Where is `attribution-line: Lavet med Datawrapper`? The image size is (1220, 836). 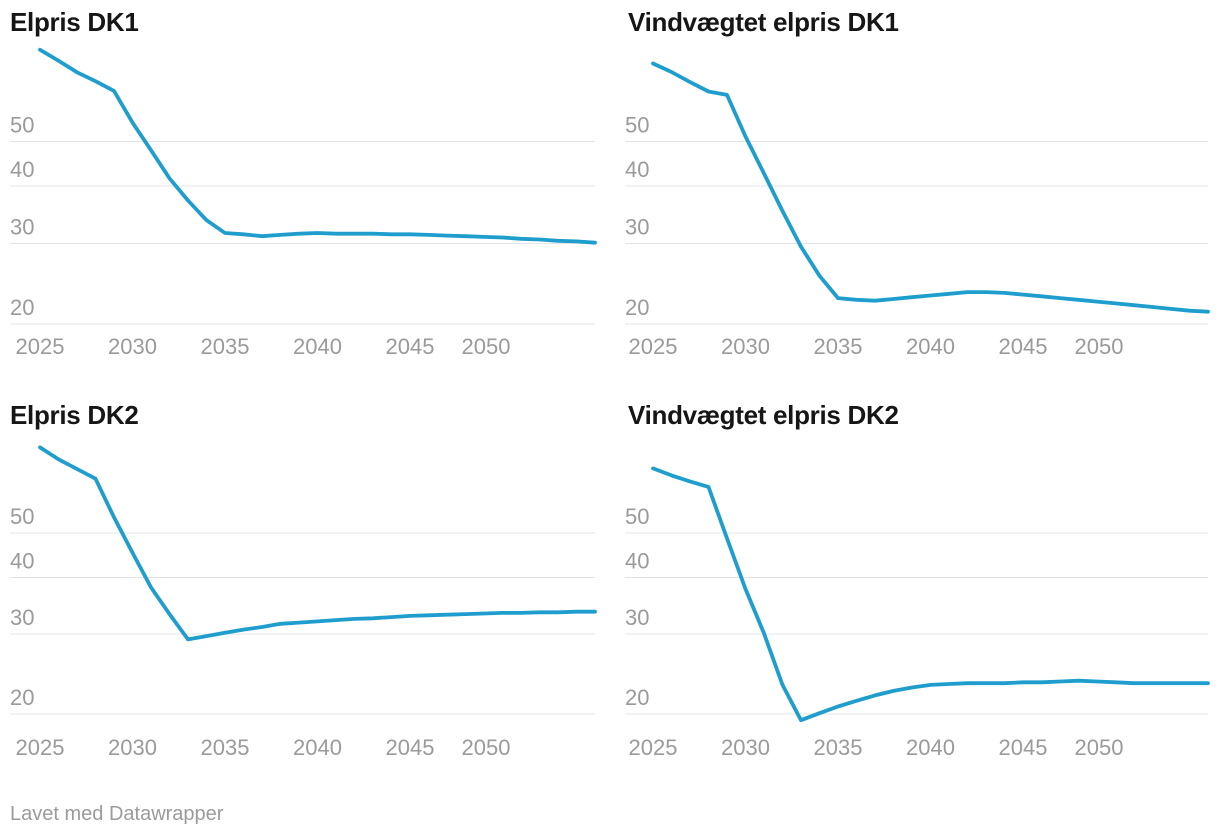 attribution-line: Lavet med Datawrapper is located at coordinates (116, 814).